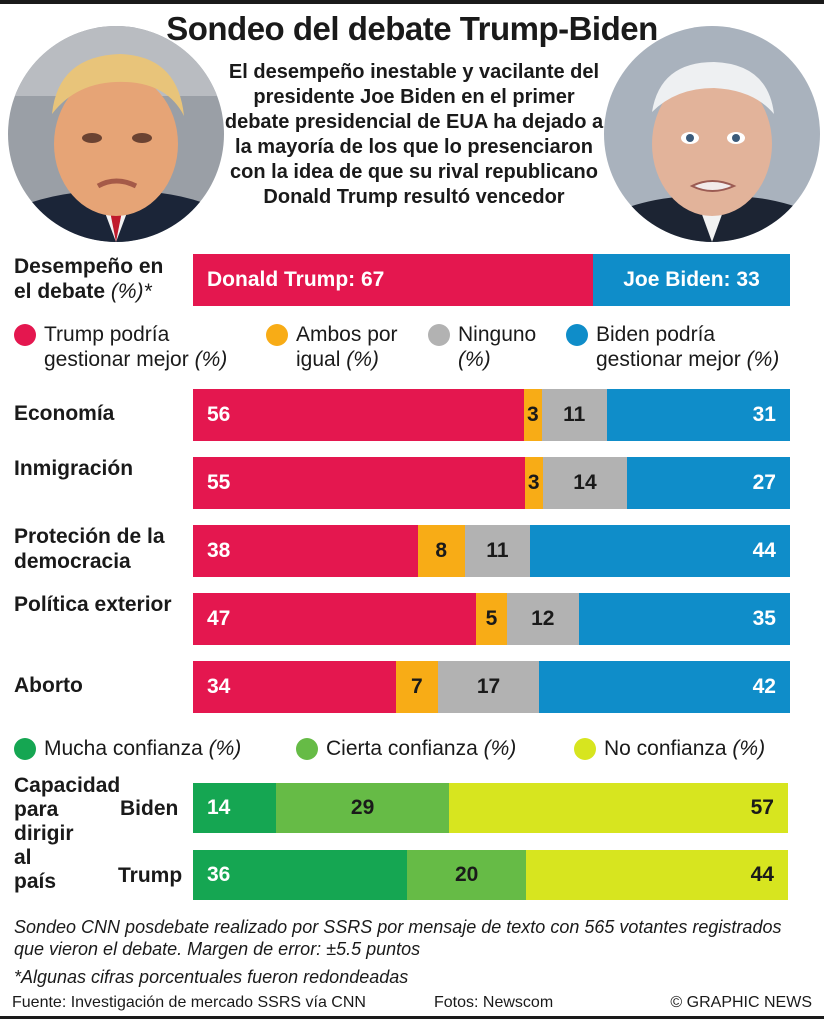 Image resolution: width=824 pixels, height=1024 pixels. What do you see at coordinates (741, 1002) in the screenshot?
I see `footer-credit: © GRAPHIC NEWS` at bounding box center [741, 1002].